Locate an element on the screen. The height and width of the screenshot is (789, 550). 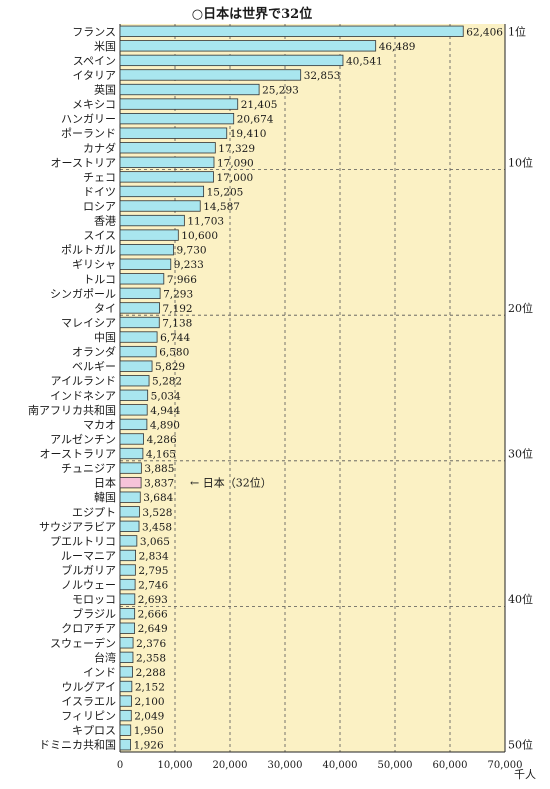
category-label: フランス is located at coordinates (94, 31).